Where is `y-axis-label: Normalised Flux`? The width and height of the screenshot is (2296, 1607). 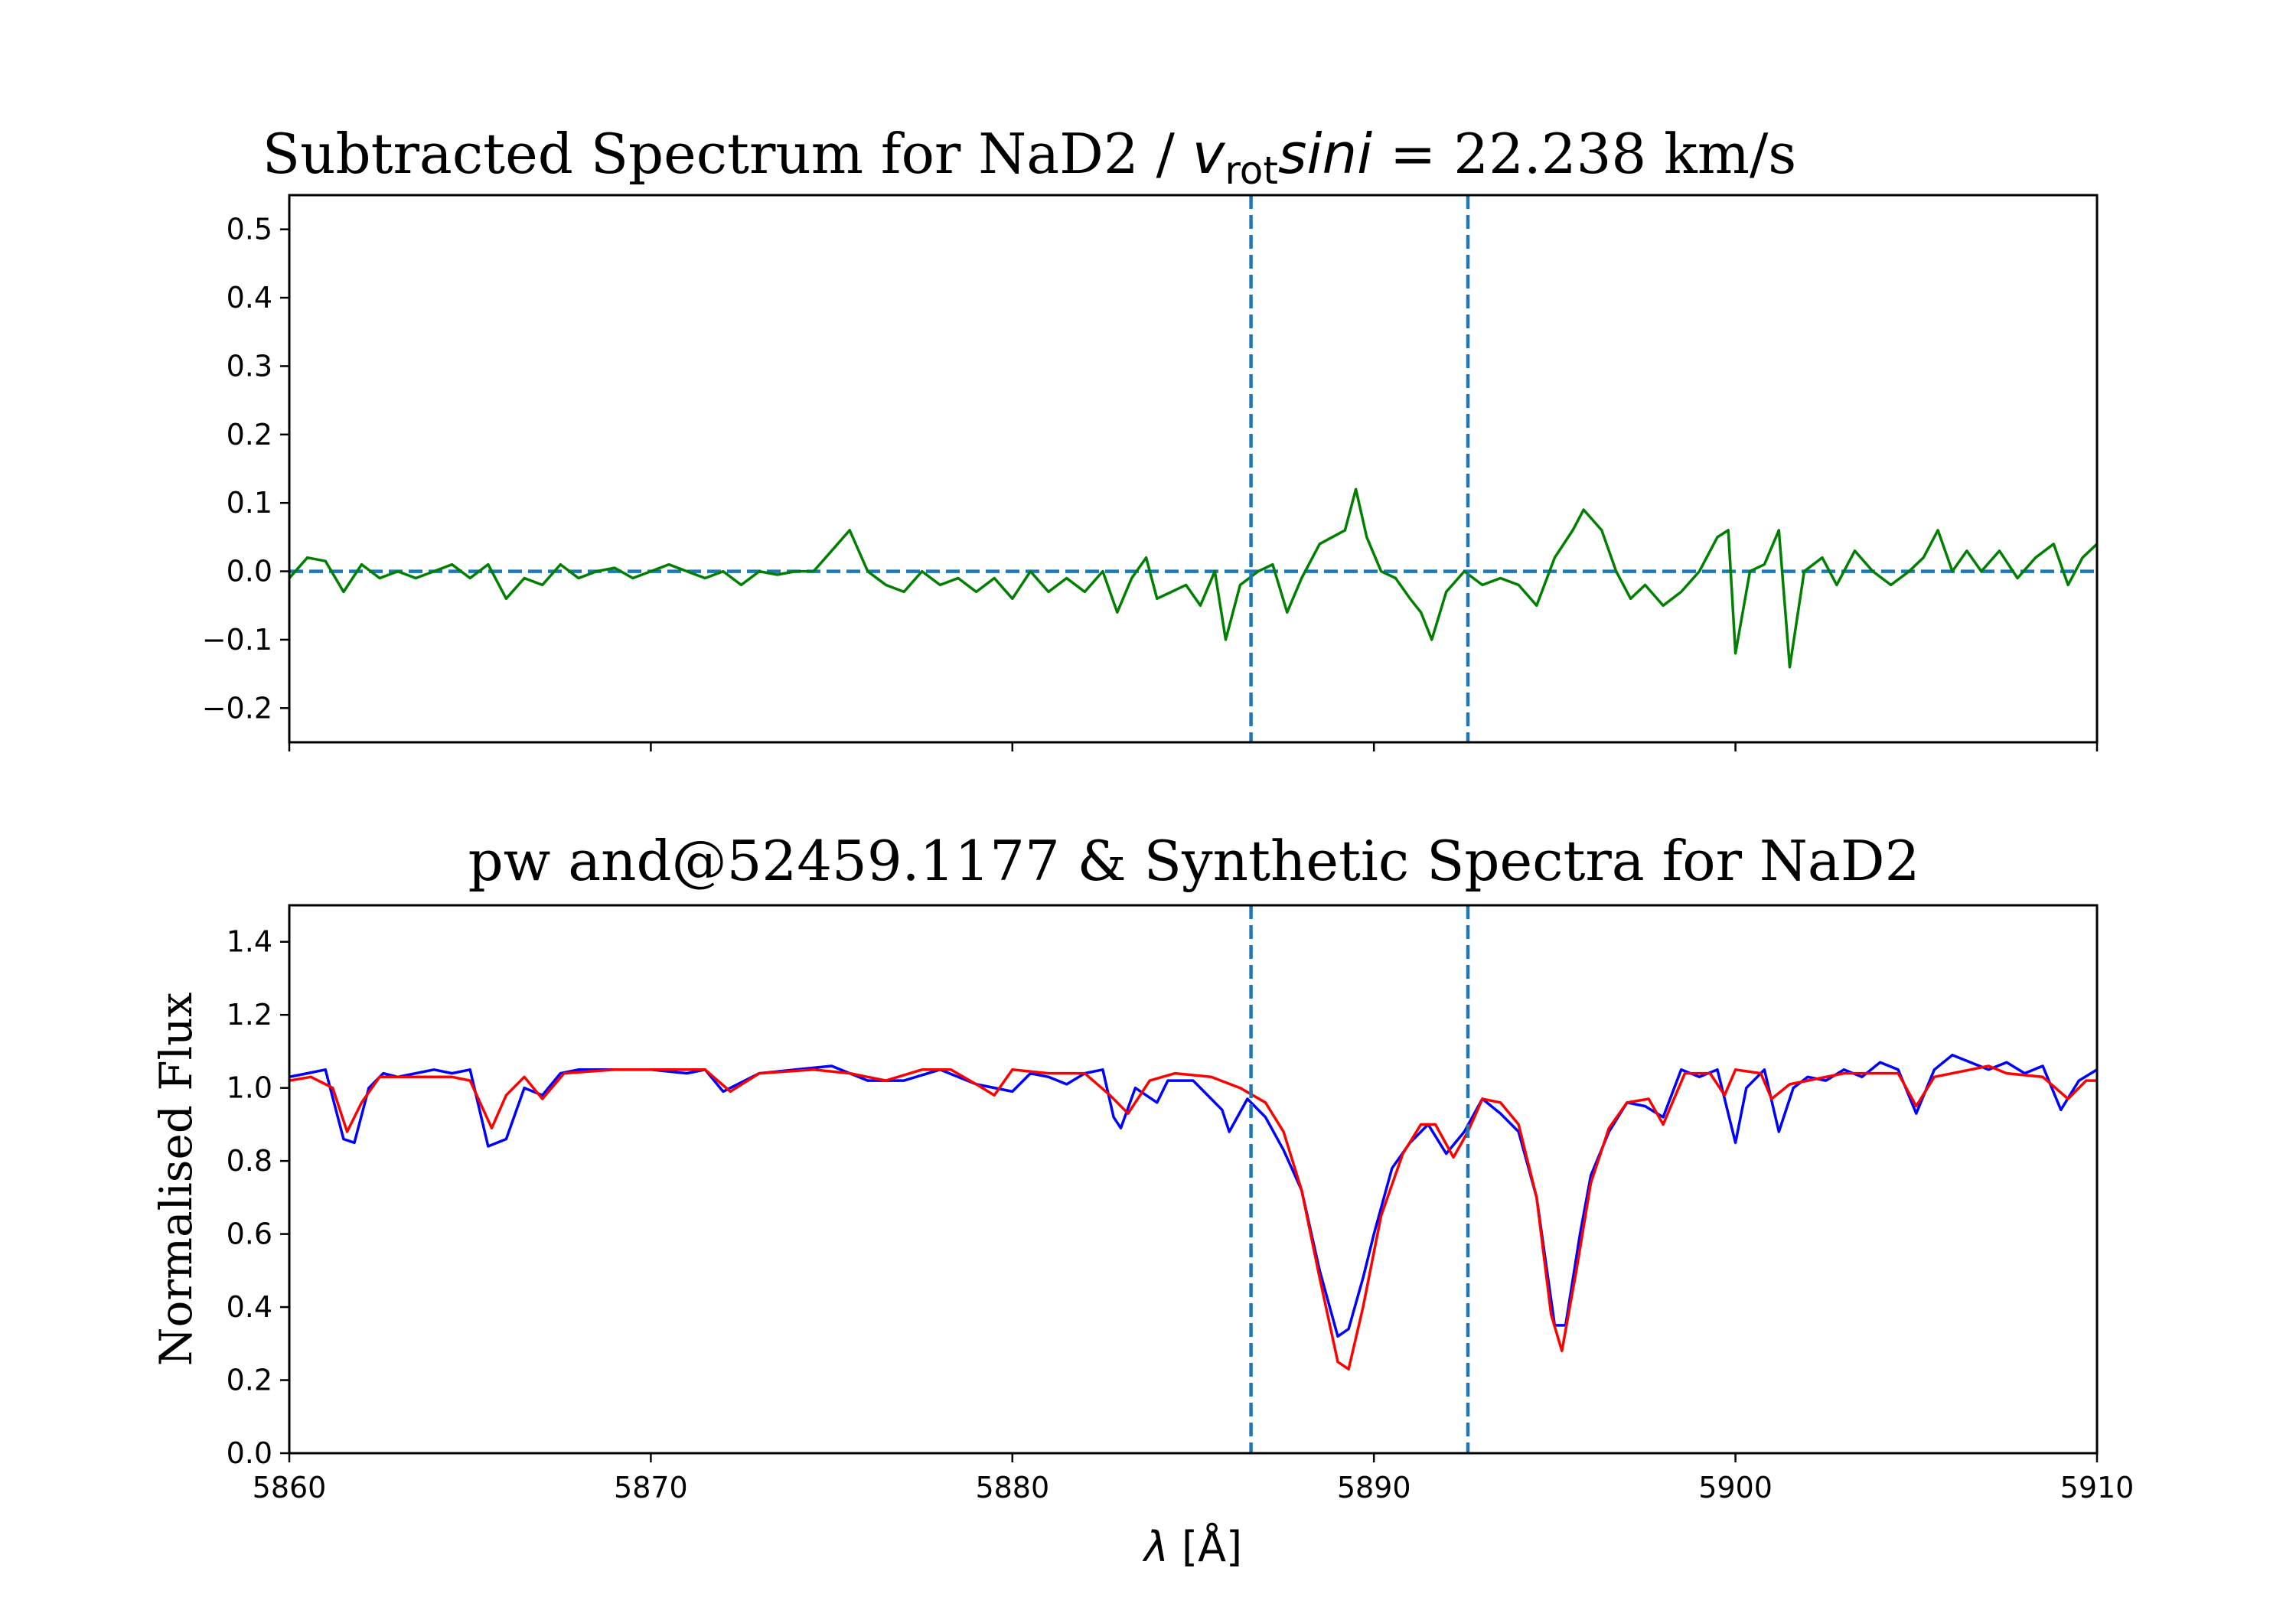
y-axis-label: Normalised Flux is located at coordinates (176, 1180).